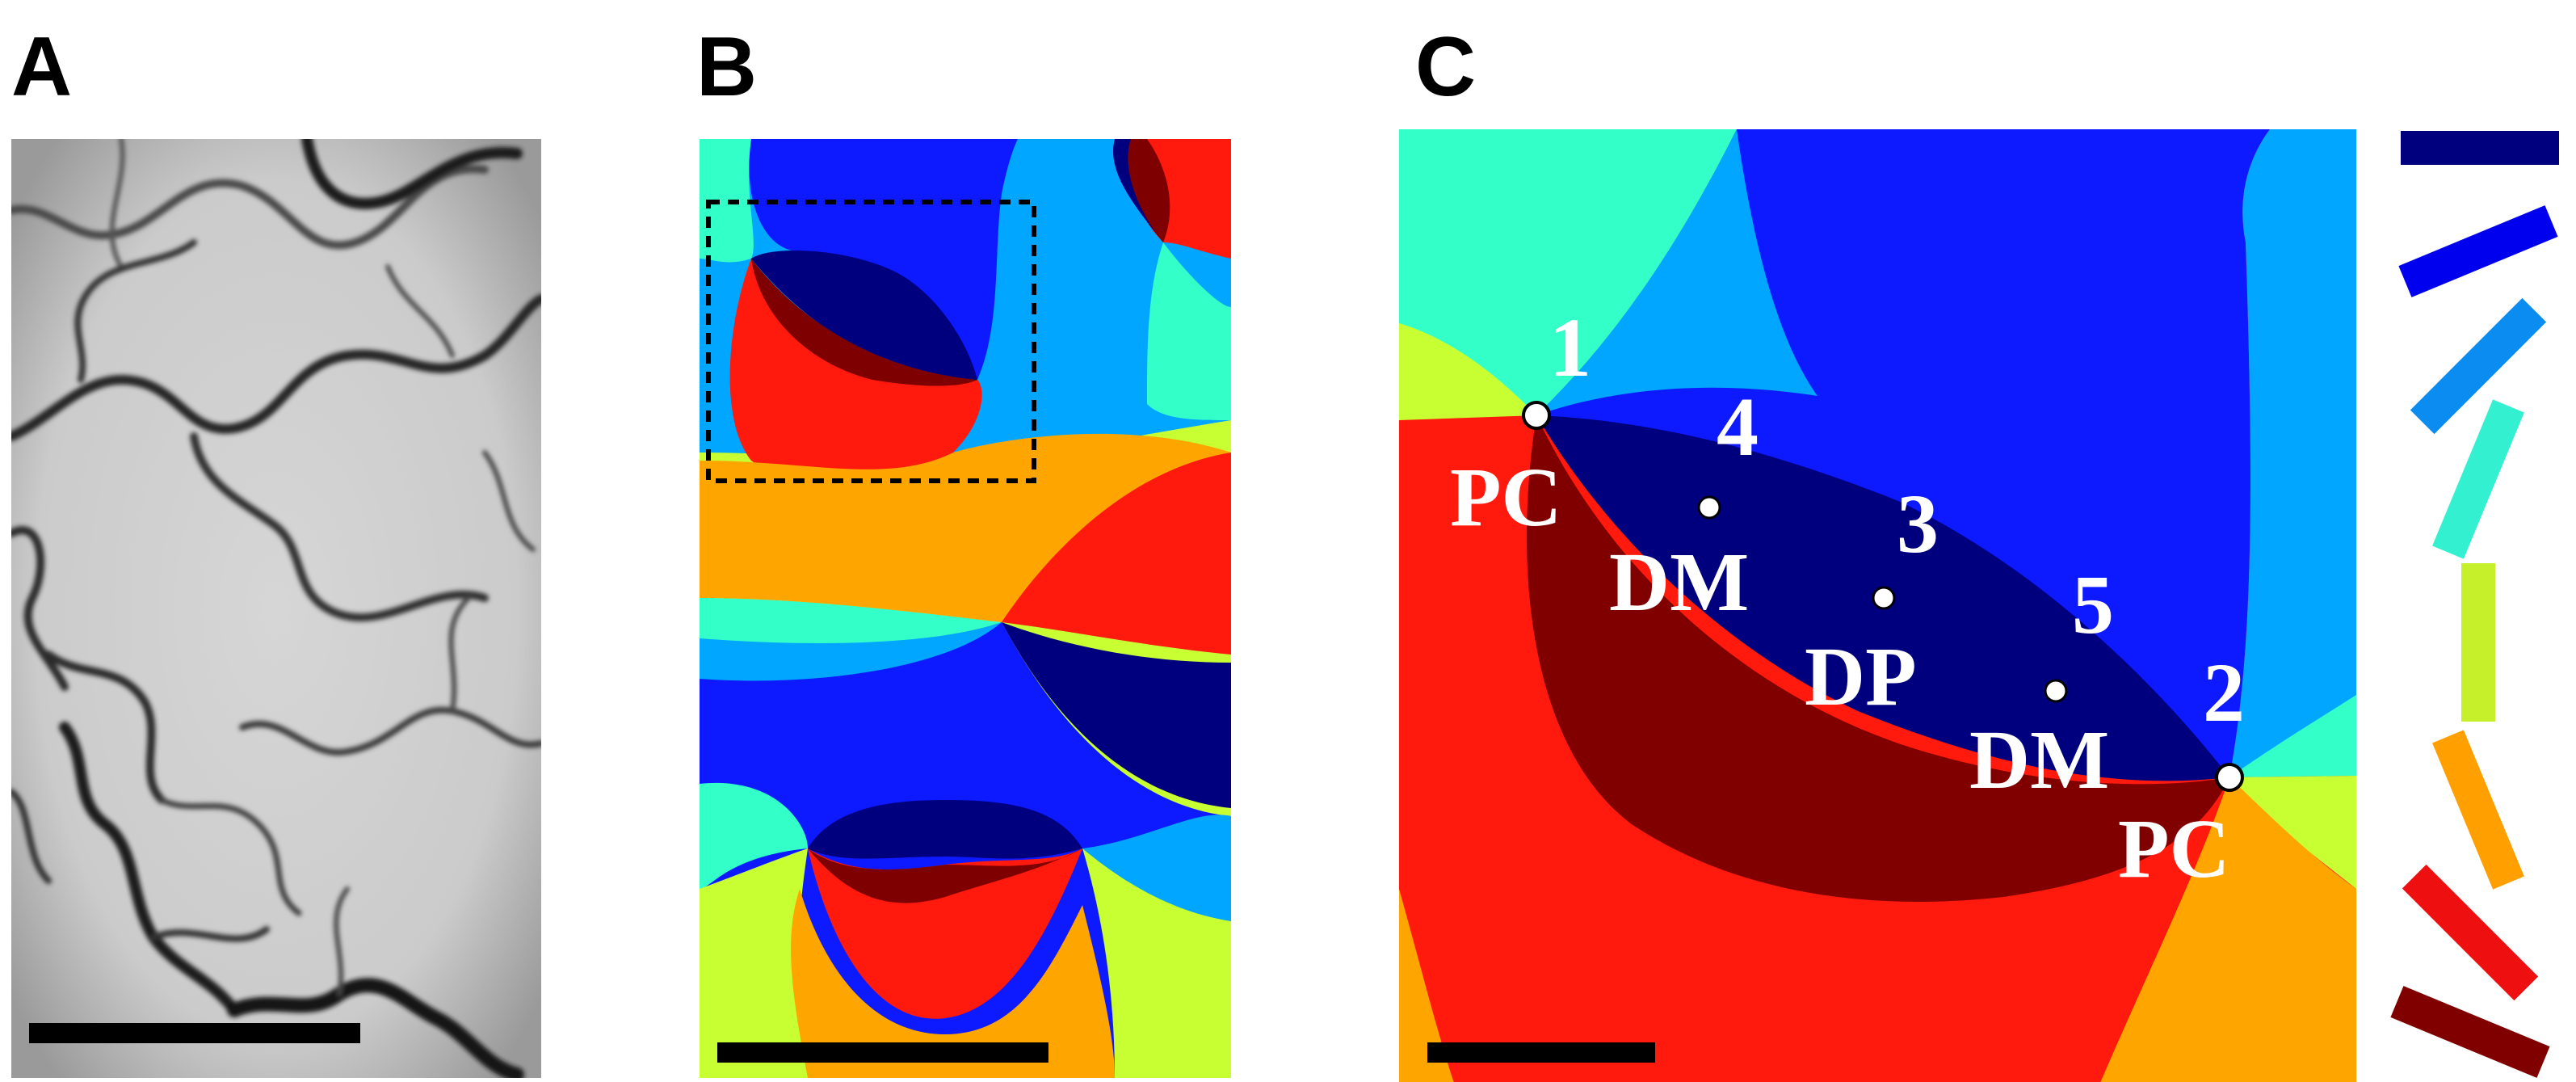 The width and height of the screenshot is (2576, 1082). Describe the element at coordinates (1570, 347) in the screenshot. I see `label-number-1: 1` at that location.